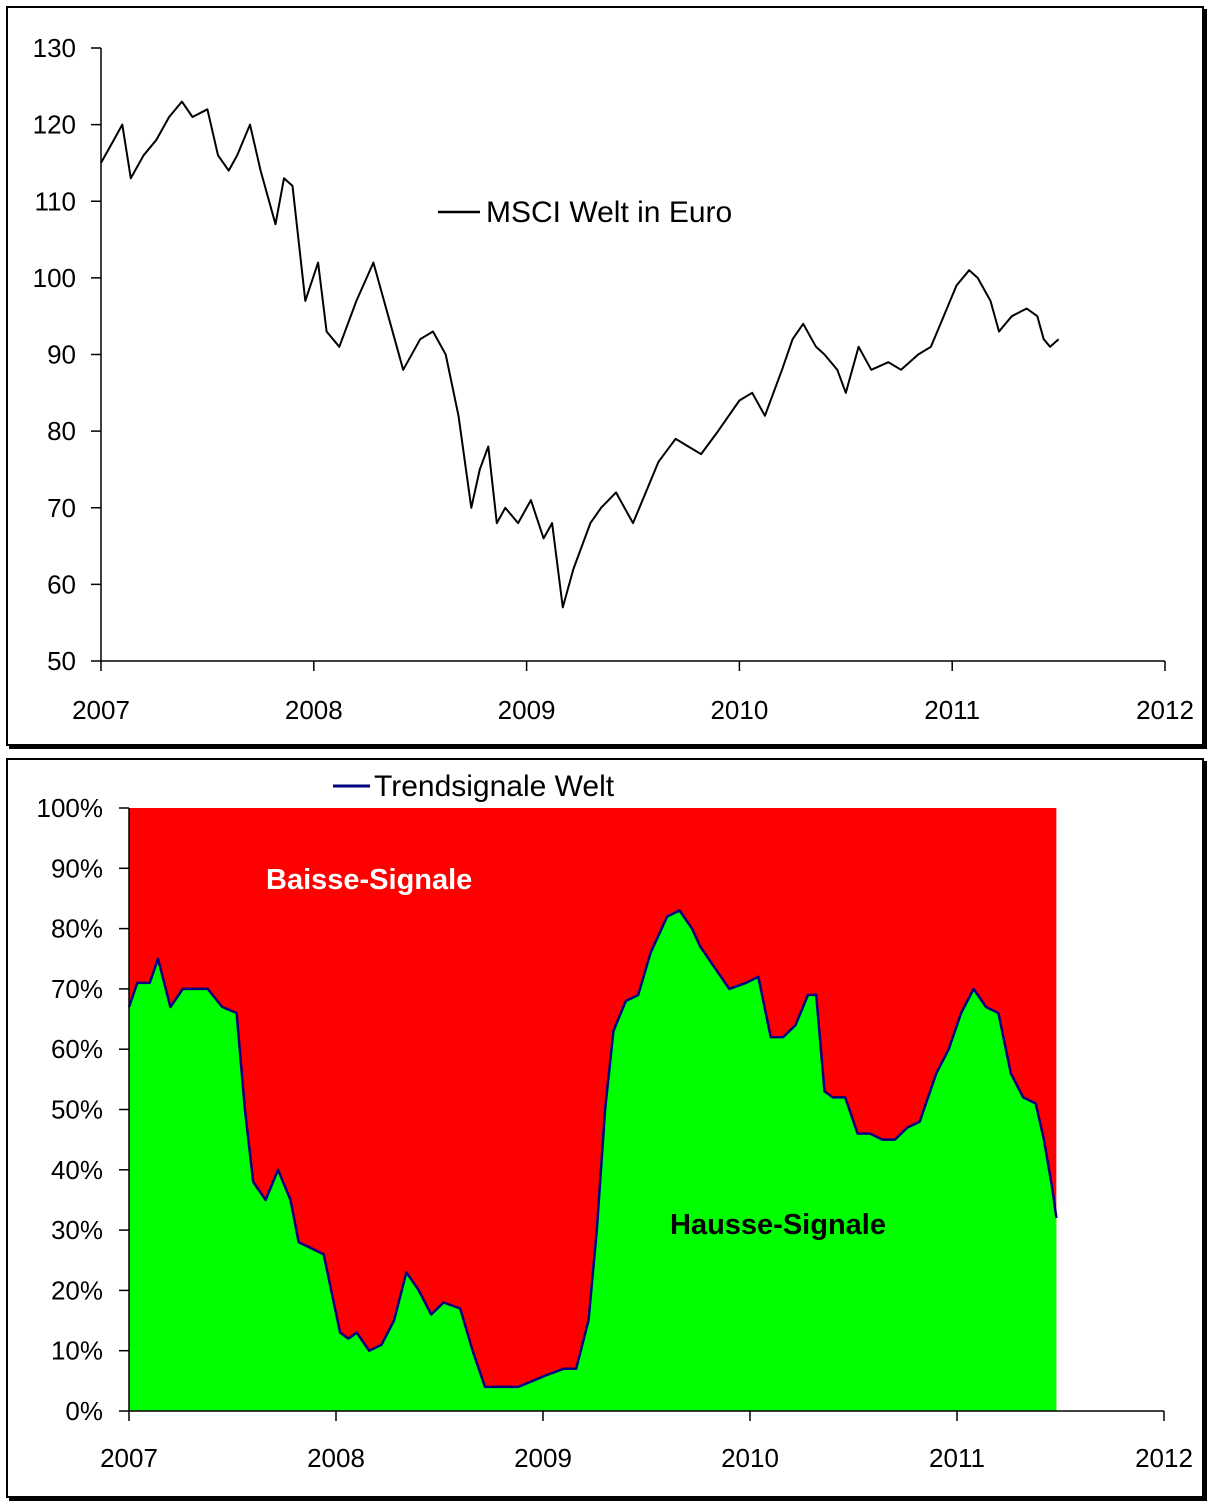  Describe the element at coordinates (369, 880) in the screenshot. I see `baisse-label: Baisse-Signale` at that location.